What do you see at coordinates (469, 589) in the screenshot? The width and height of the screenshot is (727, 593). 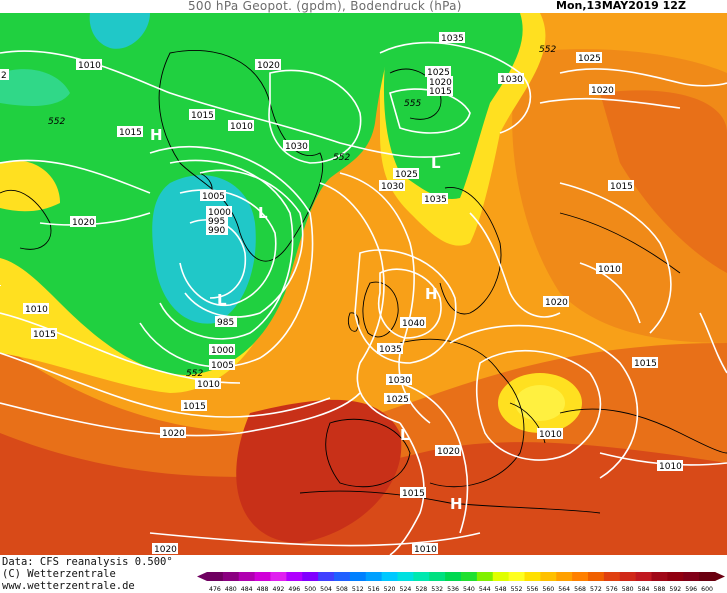 I see `colorbar-tick-label: 540` at bounding box center [469, 589].